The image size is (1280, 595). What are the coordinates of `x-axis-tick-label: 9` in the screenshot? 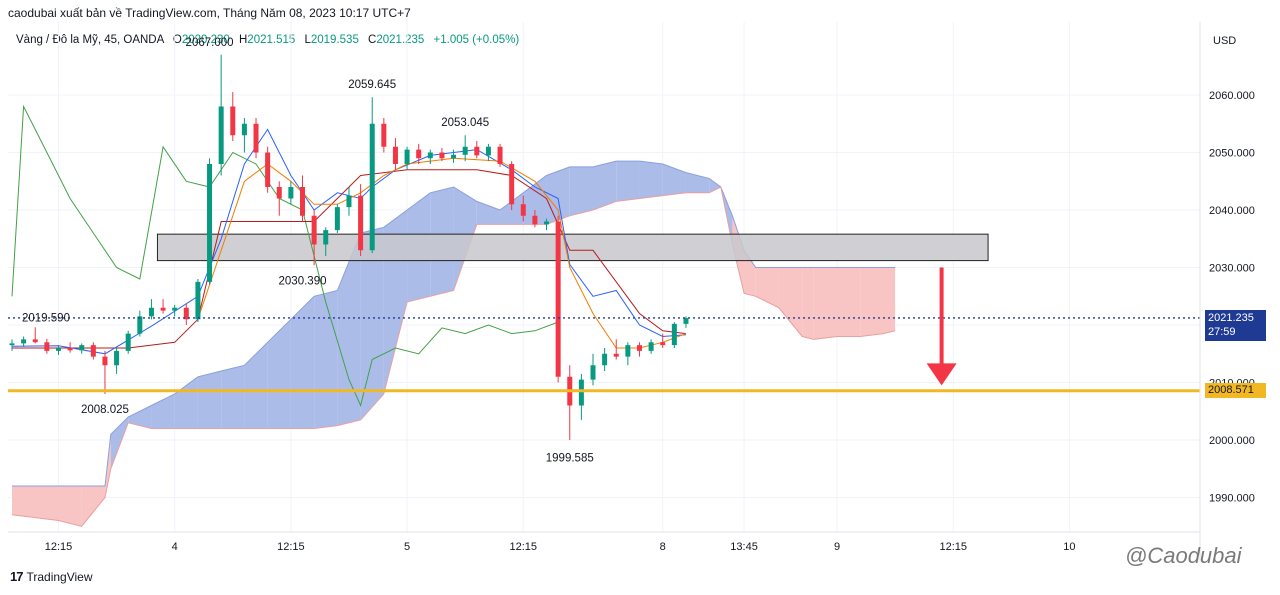 It's located at (837, 547).